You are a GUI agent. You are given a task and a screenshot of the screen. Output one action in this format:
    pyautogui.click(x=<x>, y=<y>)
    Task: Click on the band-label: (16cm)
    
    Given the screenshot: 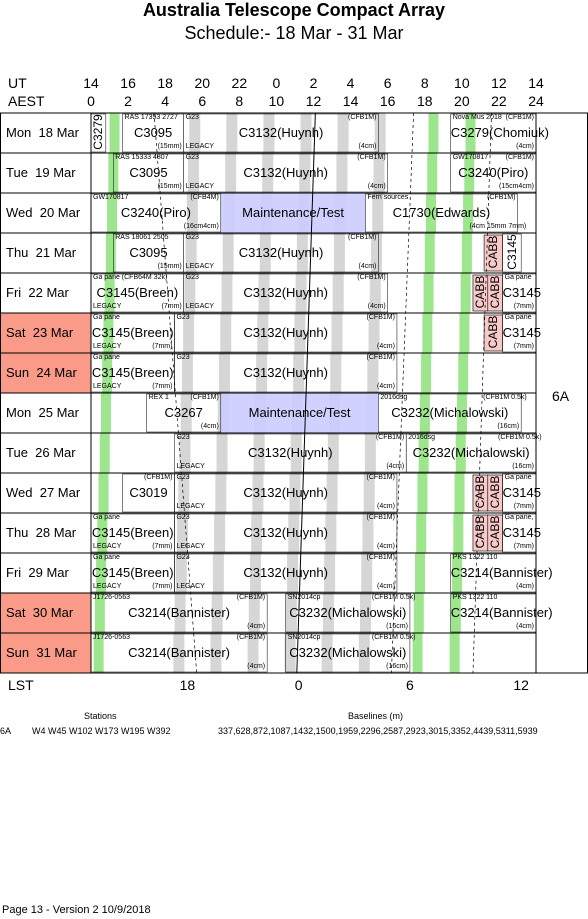 What is the action you would take?
    pyautogui.click(x=523, y=466)
    